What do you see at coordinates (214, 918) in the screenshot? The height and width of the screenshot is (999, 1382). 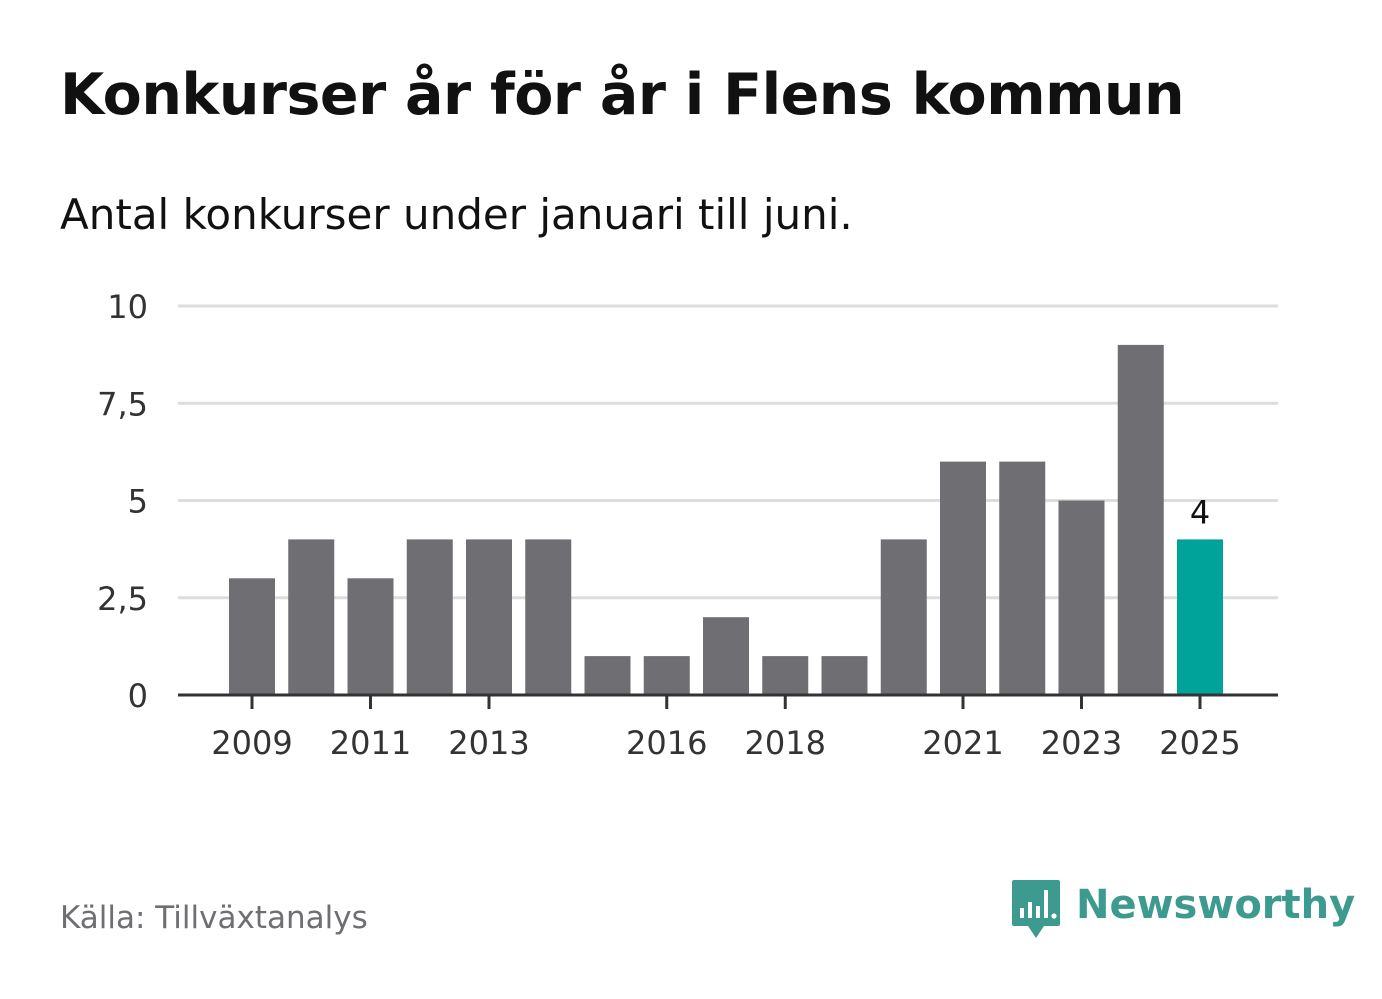 I see `source-note: Källa: Tillväxtanalys` at bounding box center [214, 918].